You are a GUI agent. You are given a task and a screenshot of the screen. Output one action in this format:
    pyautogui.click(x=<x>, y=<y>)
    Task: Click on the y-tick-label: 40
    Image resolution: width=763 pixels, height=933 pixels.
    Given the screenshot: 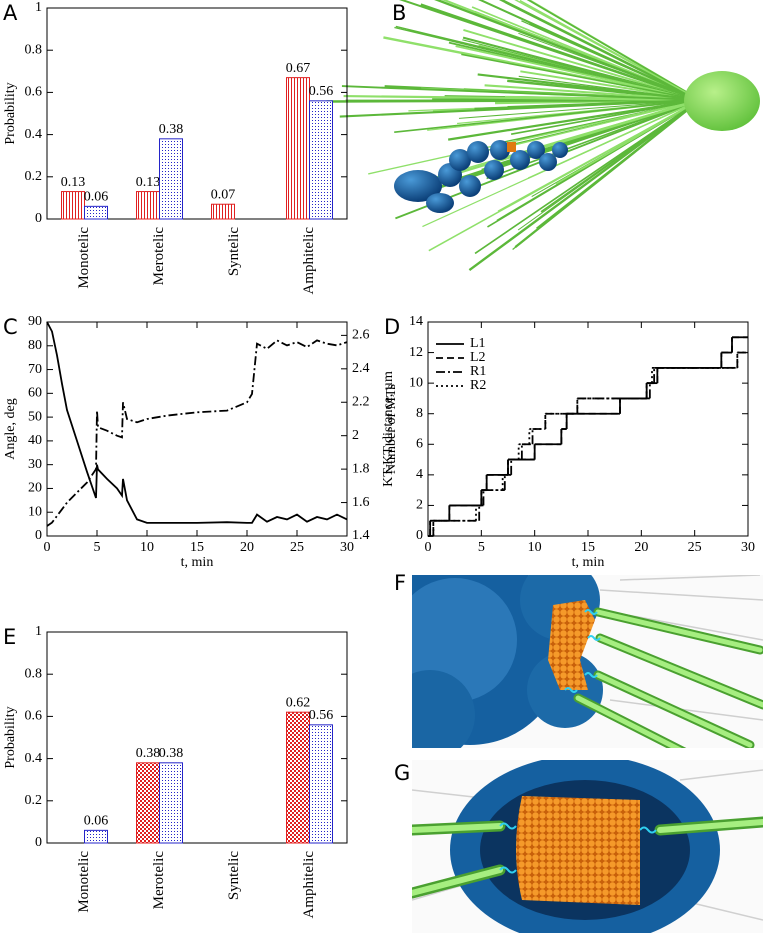 What is the action you would take?
    pyautogui.click(x=35, y=440)
    